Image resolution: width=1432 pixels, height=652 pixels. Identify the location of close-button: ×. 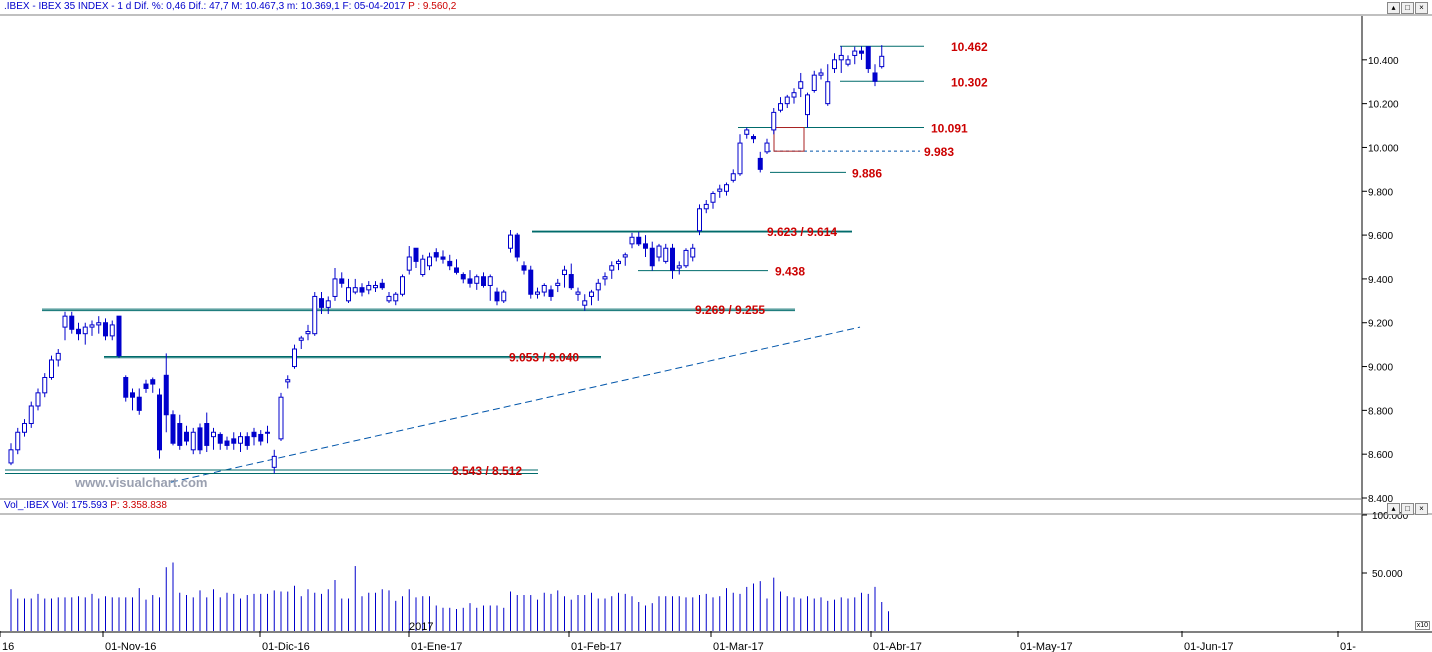
(1421, 8).